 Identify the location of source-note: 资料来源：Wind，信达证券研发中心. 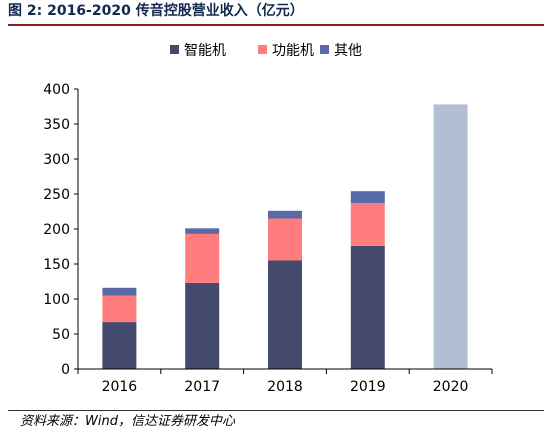
(127, 421).